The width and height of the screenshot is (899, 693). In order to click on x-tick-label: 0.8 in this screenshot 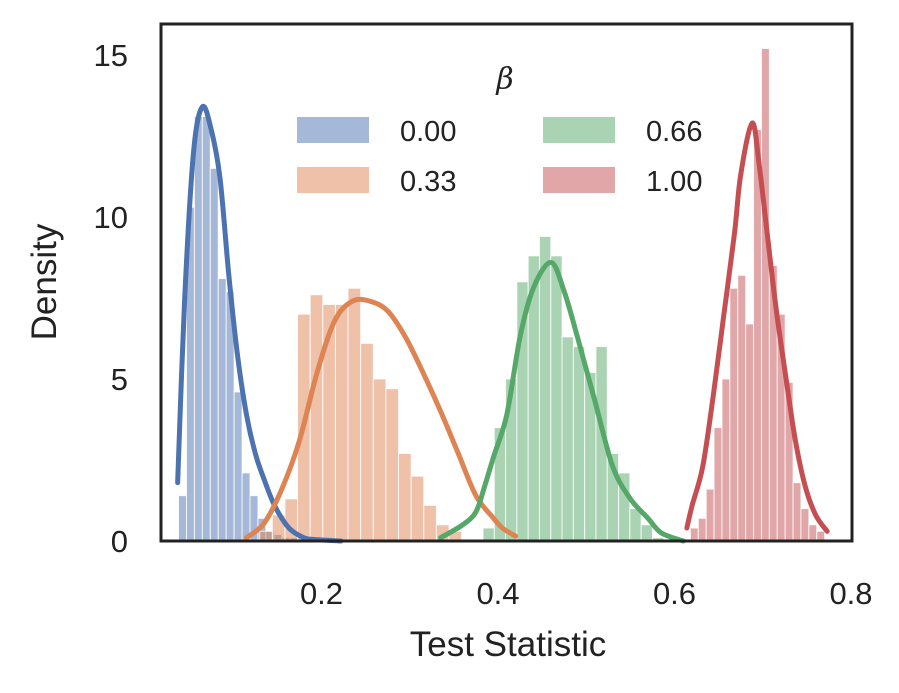, I will do `click(850, 593)`.